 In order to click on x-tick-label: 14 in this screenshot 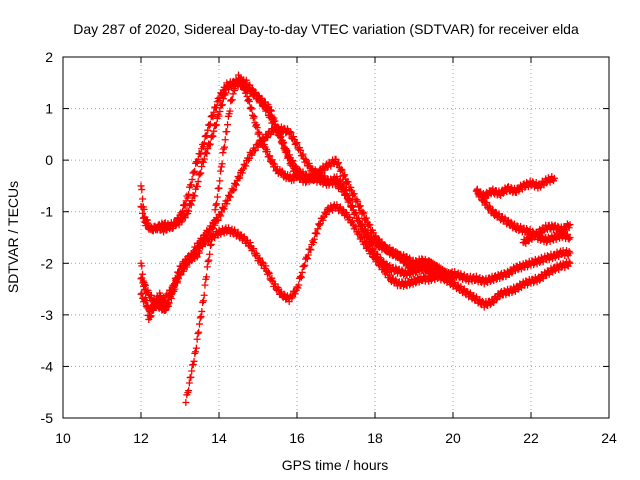, I will do `click(219, 438)`.